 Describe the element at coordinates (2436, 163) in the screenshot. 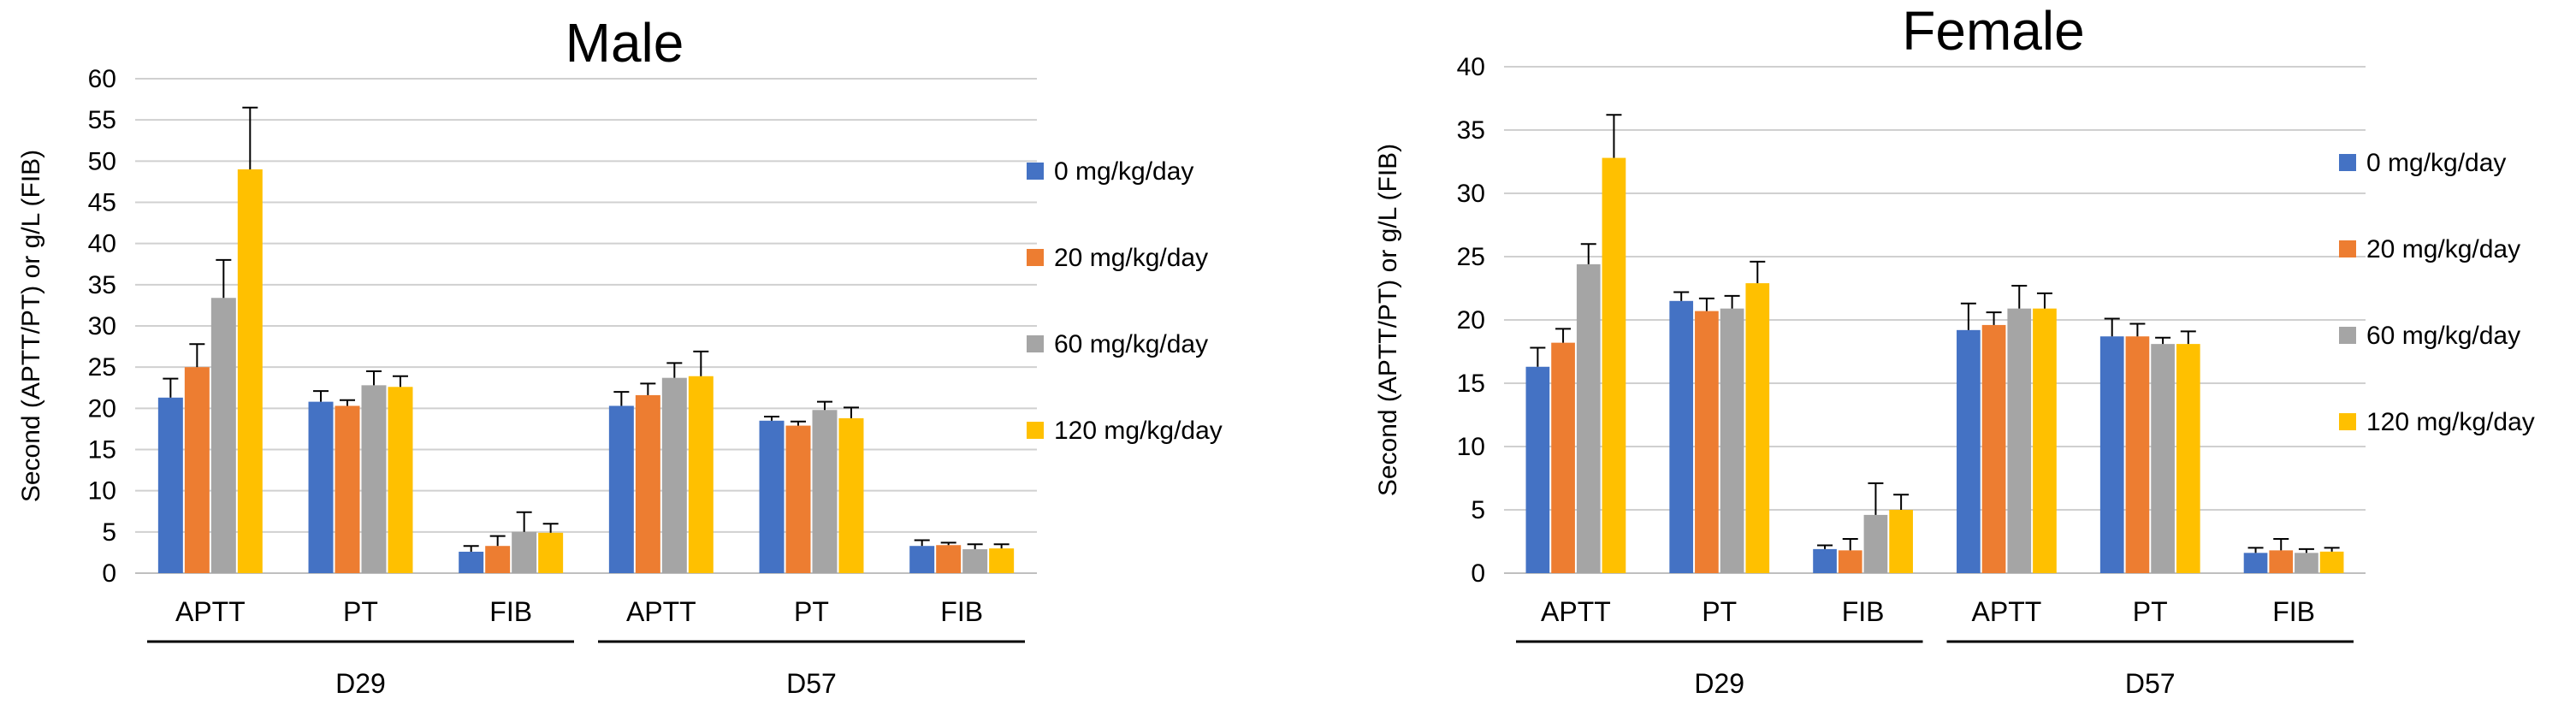

I see `female-legend-label: 0 mg/kg/day` at that location.